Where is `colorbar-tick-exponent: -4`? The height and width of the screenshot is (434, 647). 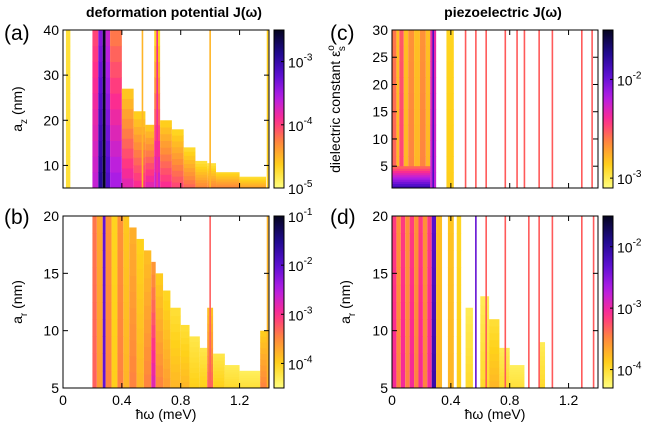 colorbar-tick-exponent: -4 is located at coordinates (308, 359).